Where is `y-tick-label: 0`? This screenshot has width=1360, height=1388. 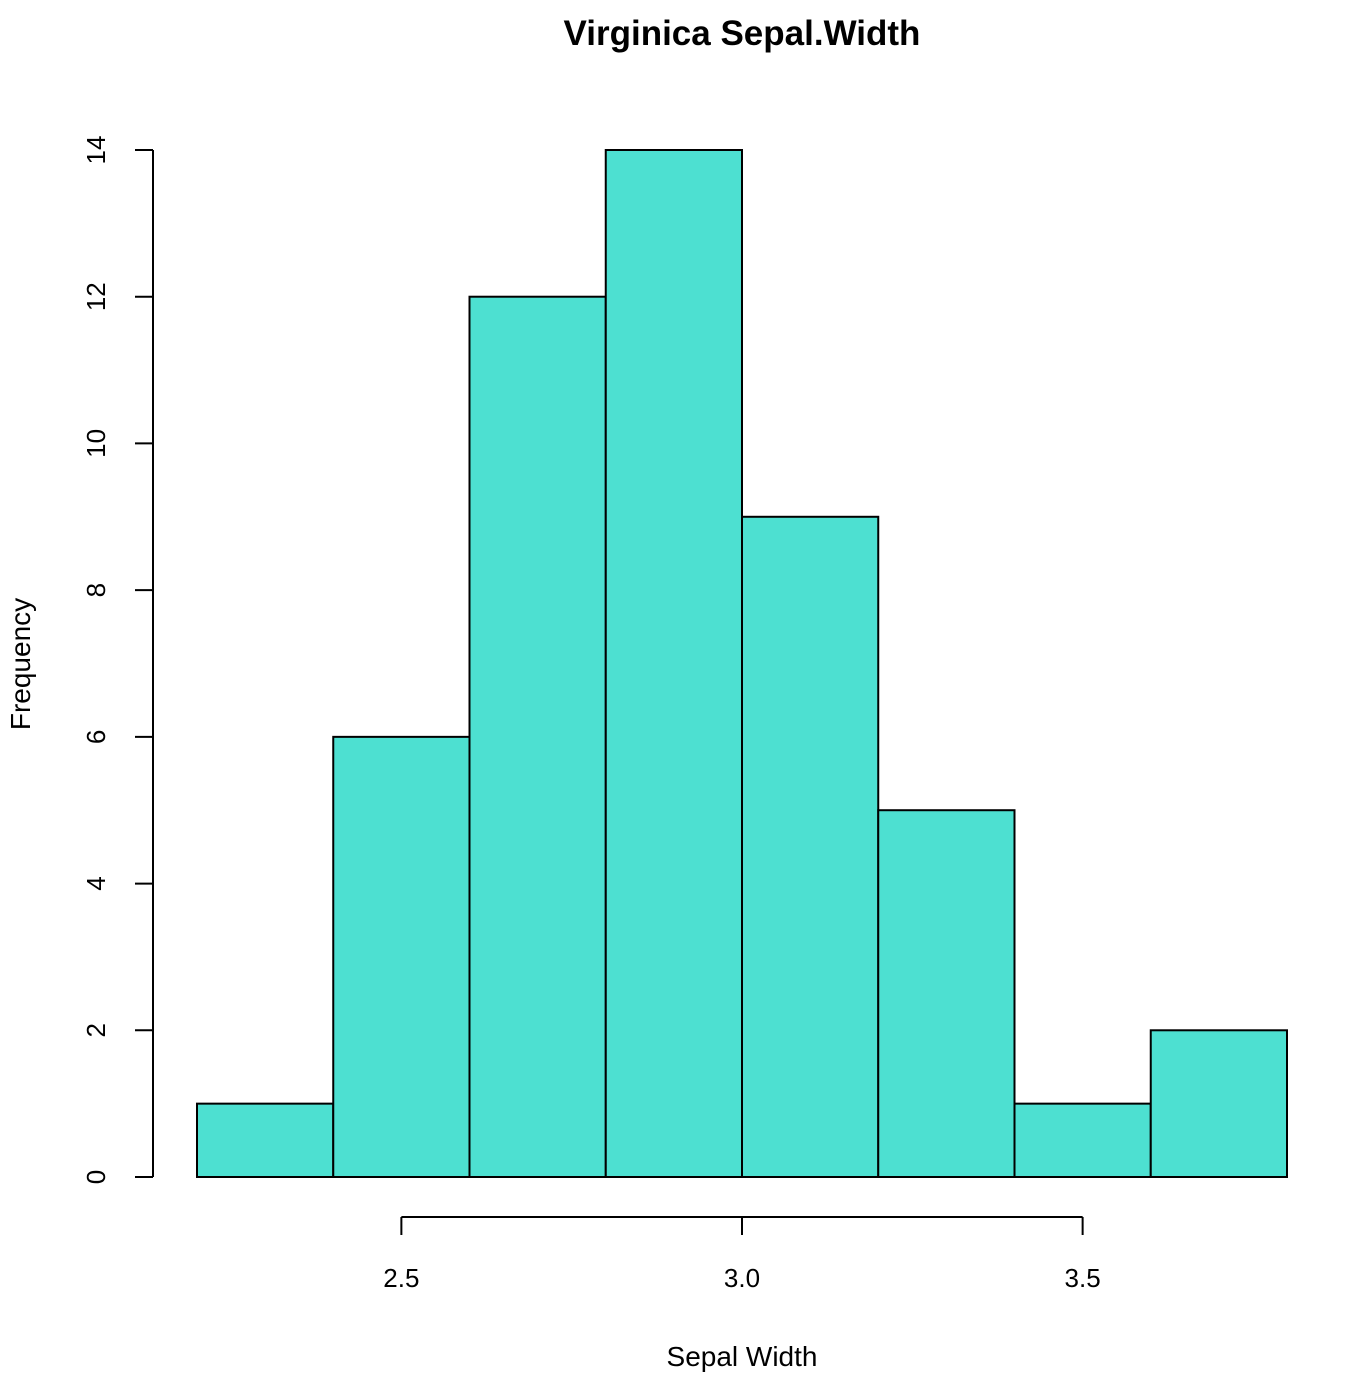
y-tick-label: 0 is located at coordinates (96, 1177).